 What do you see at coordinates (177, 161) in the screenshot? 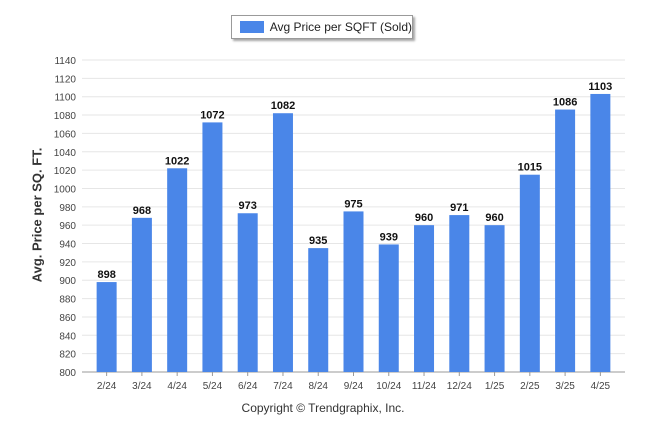
I see `data-label: 1022` at bounding box center [177, 161].